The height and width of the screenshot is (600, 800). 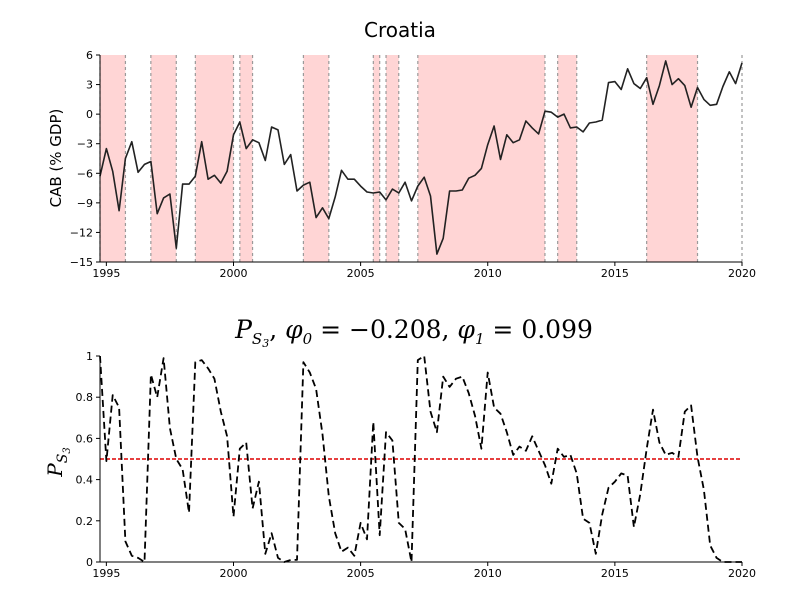 What do you see at coordinates (85, 521) in the screenshot?
I see `y-tick-label: 0.2` at bounding box center [85, 521].